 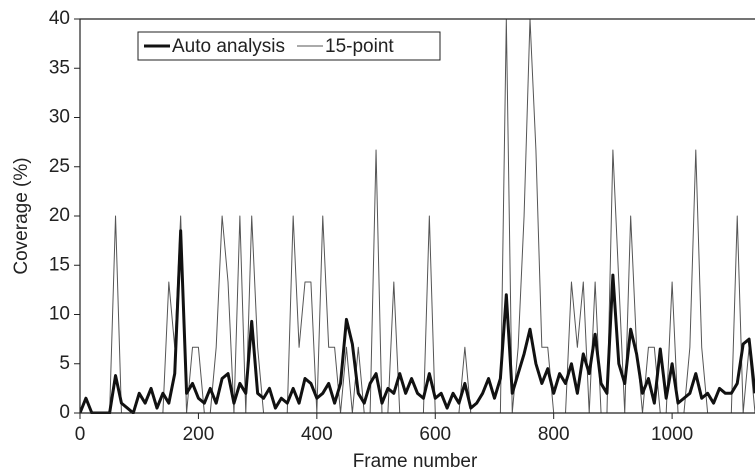 I want to click on x-tick-label: 800, so click(x=554, y=434).